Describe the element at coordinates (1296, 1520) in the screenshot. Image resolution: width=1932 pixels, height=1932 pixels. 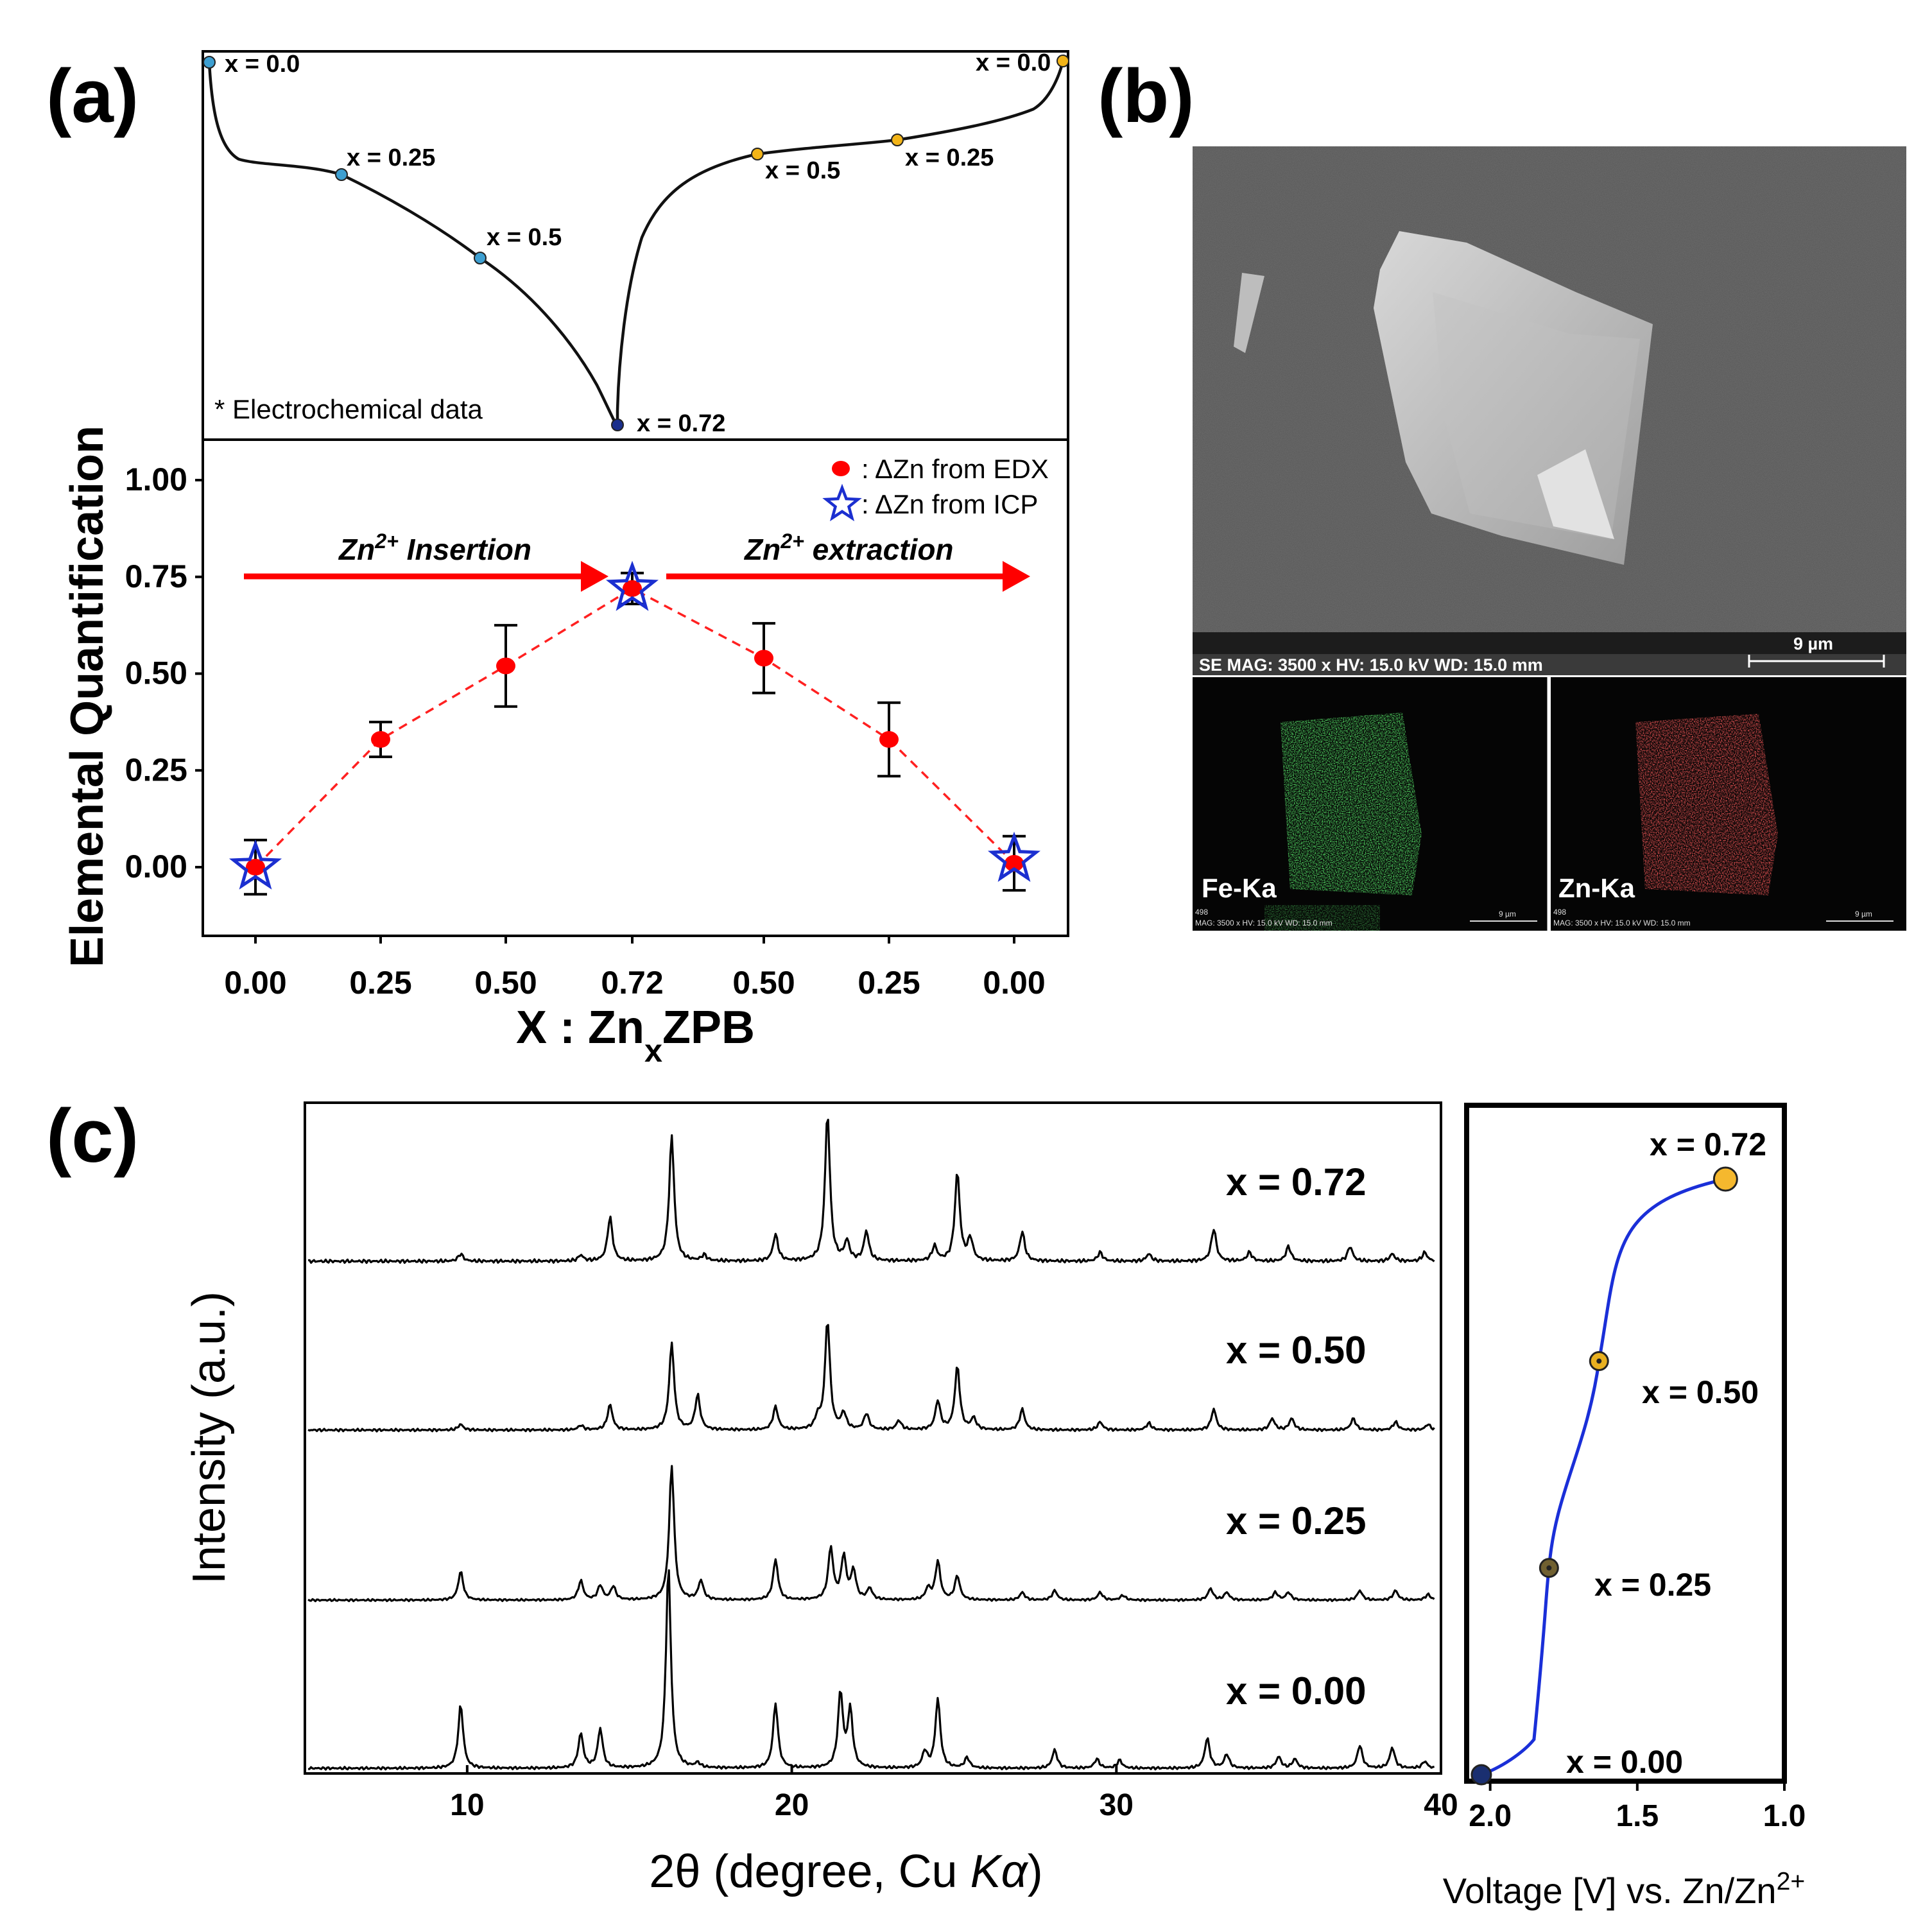
I see `xrd-series-label: x = 0.25` at that location.